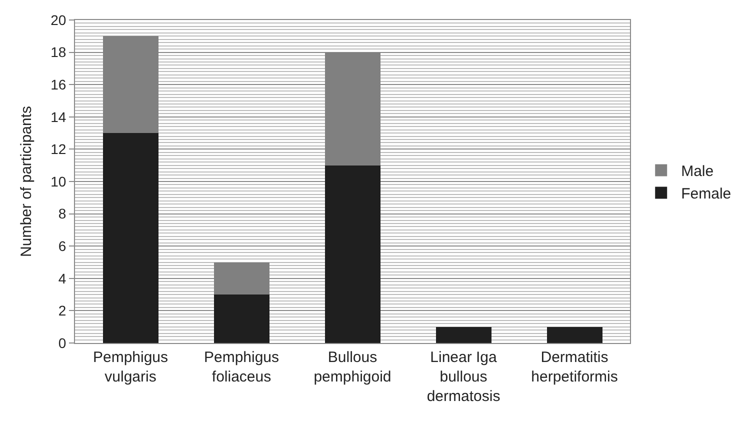 Image resolution: width=750 pixels, height=438 pixels. What do you see at coordinates (706, 194) in the screenshot?
I see `legend-label: Female` at bounding box center [706, 194].